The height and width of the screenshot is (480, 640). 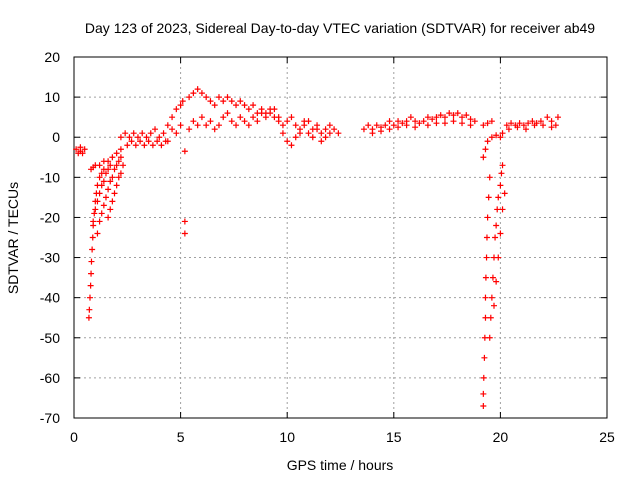 What do you see at coordinates (394, 437) in the screenshot?
I see `x-tick-label: 15` at bounding box center [394, 437].